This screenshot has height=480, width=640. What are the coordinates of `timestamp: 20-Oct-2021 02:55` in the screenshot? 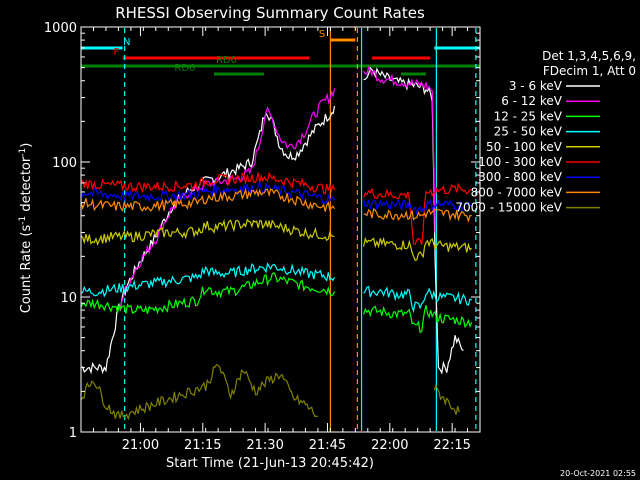 It's located at (598, 473).